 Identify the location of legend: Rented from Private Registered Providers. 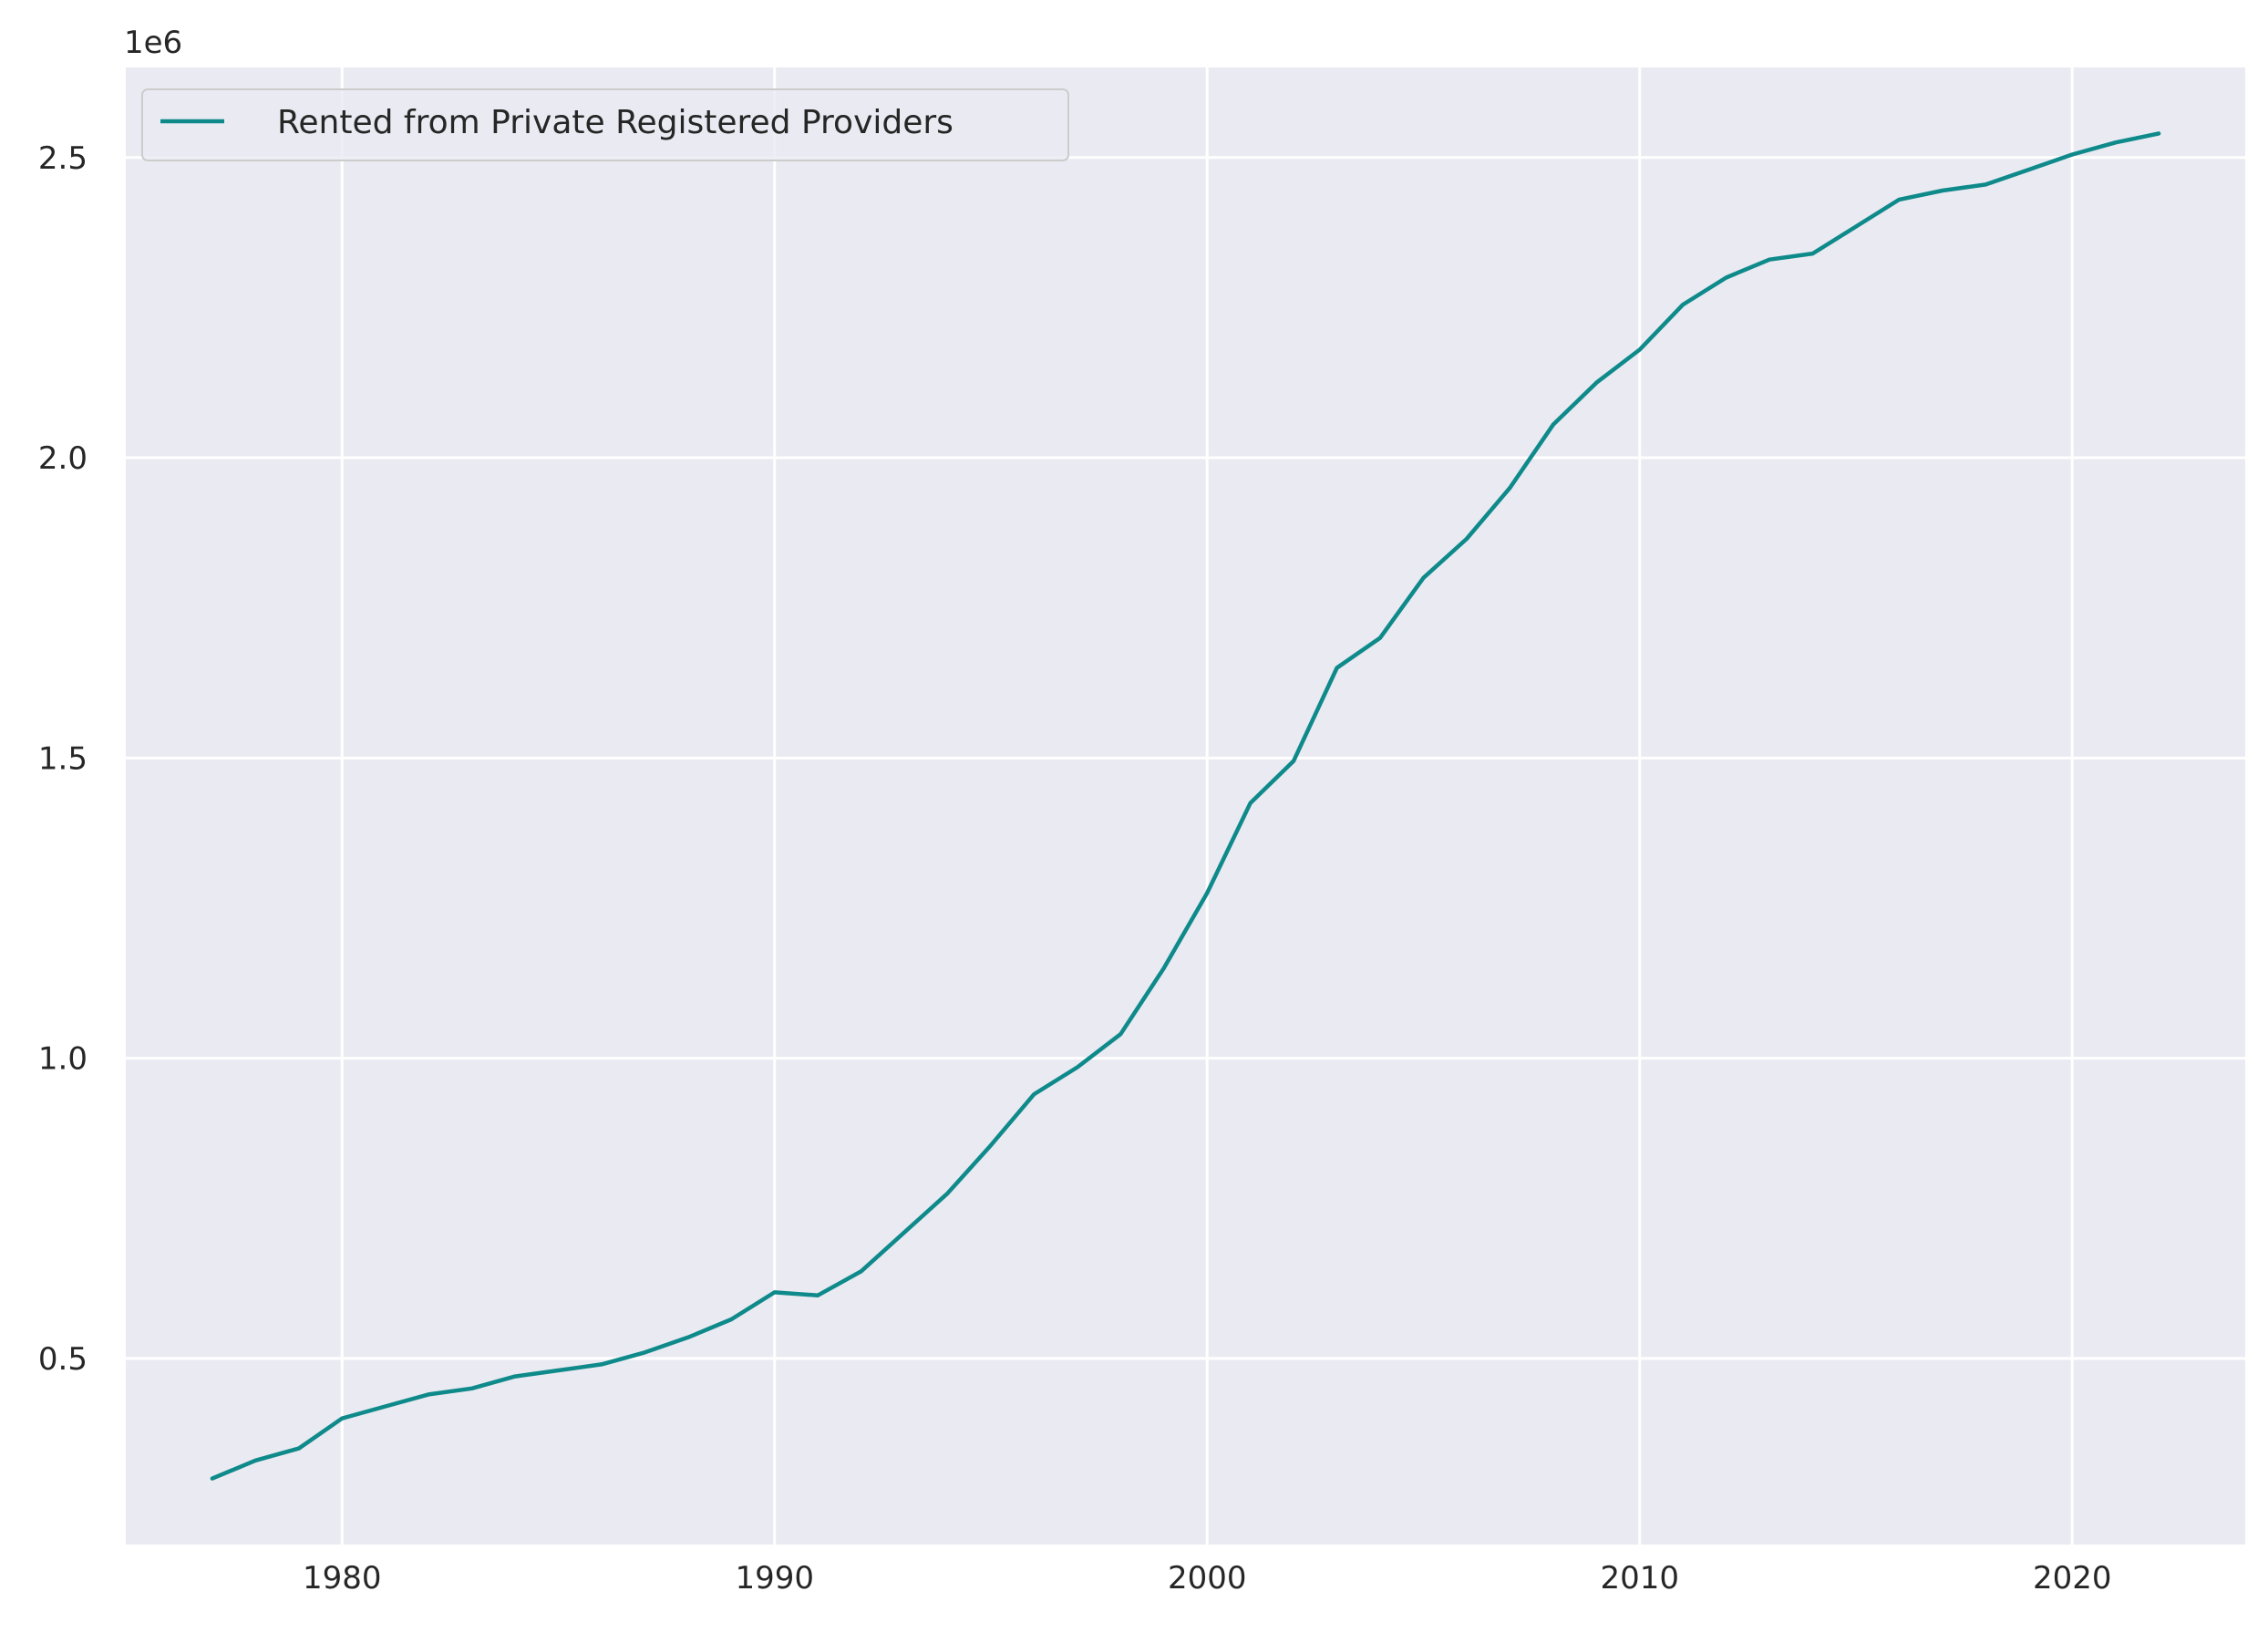
(605, 124).